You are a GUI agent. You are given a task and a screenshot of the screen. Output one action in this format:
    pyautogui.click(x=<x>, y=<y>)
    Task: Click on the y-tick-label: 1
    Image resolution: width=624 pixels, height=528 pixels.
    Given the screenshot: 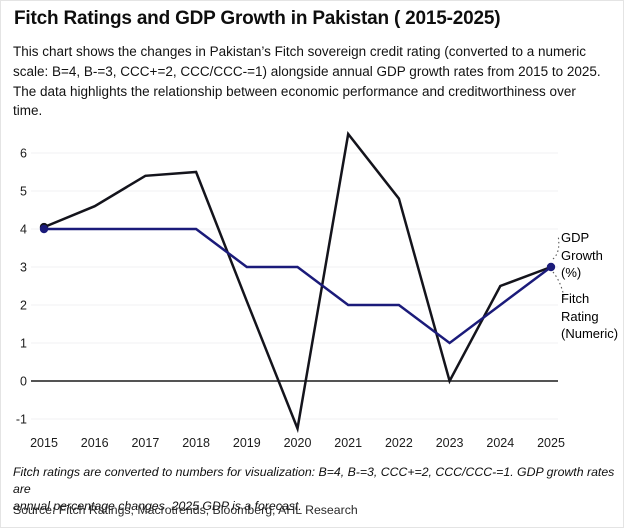 What is the action you would take?
    pyautogui.click(x=23, y=344)
    